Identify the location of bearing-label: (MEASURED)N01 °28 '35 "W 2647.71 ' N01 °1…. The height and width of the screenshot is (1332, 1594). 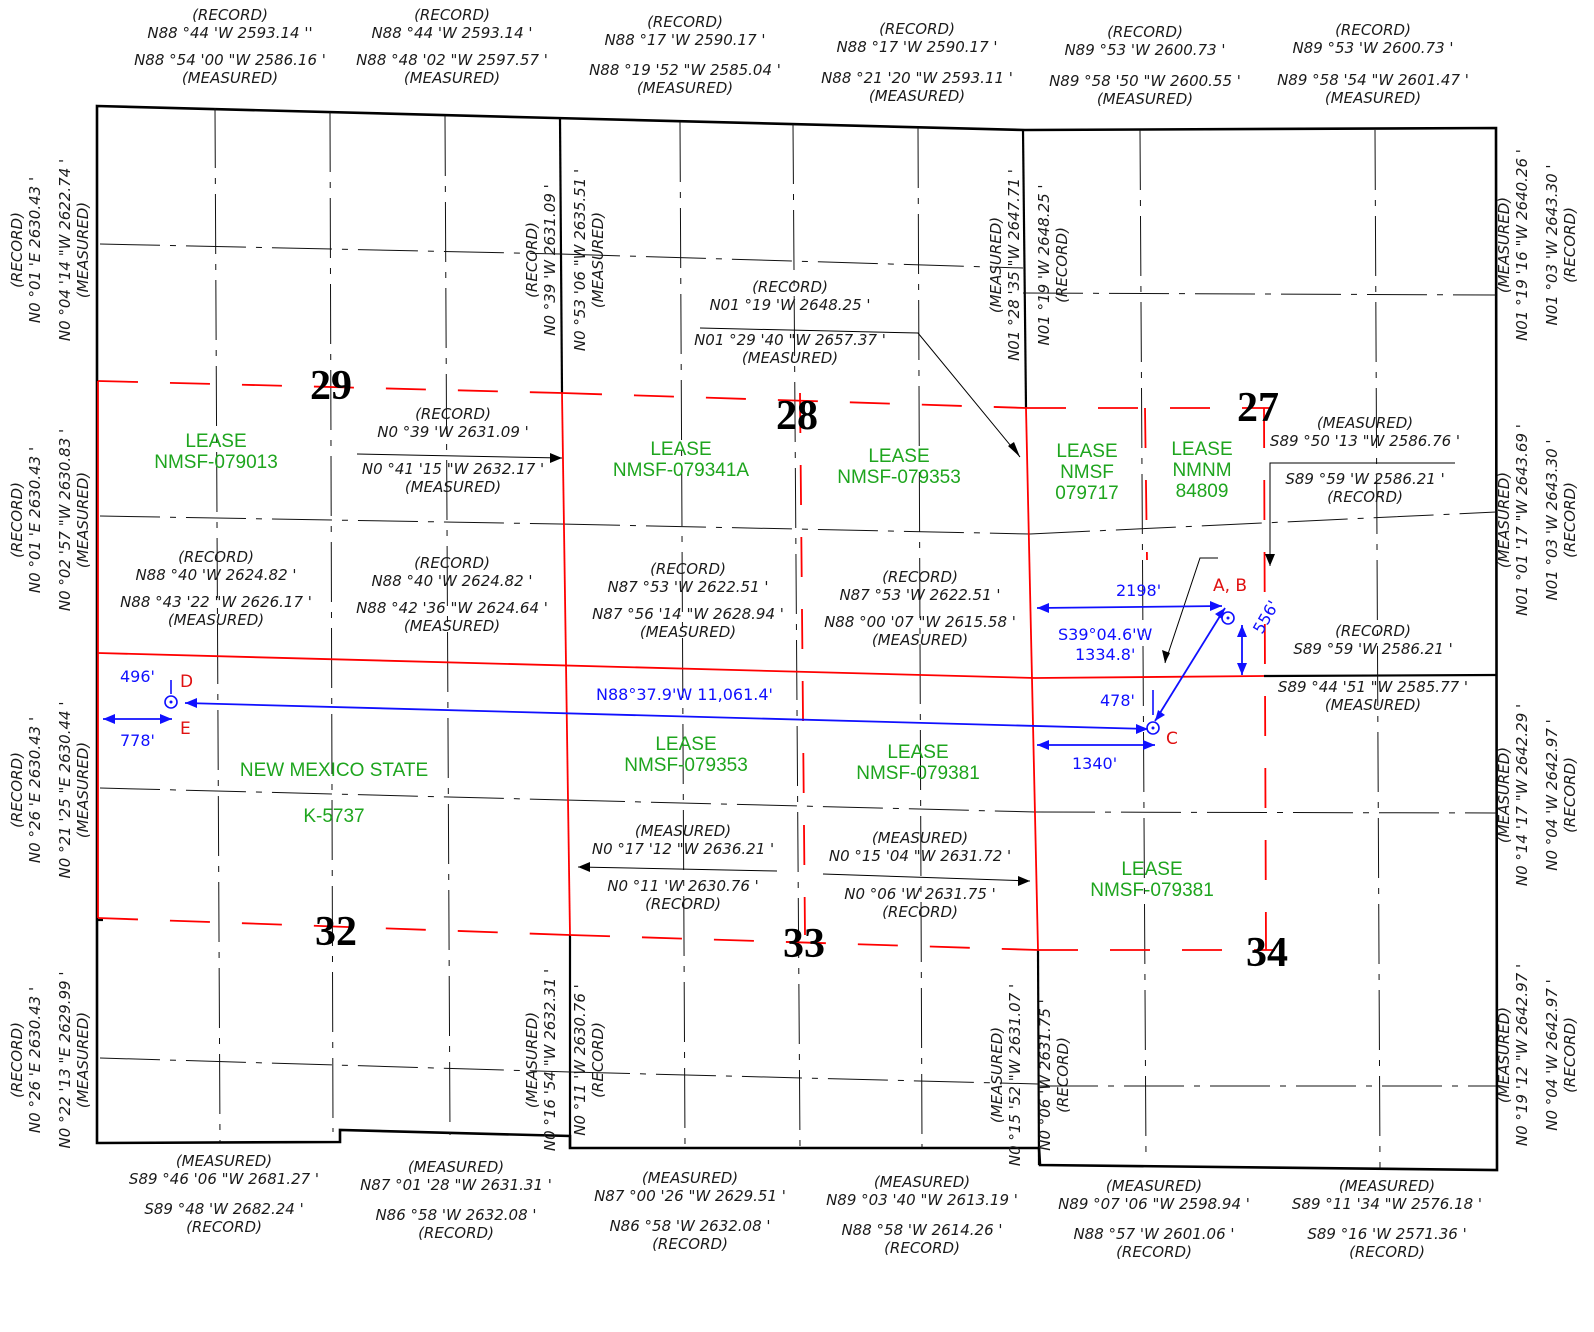
(1029, 265).